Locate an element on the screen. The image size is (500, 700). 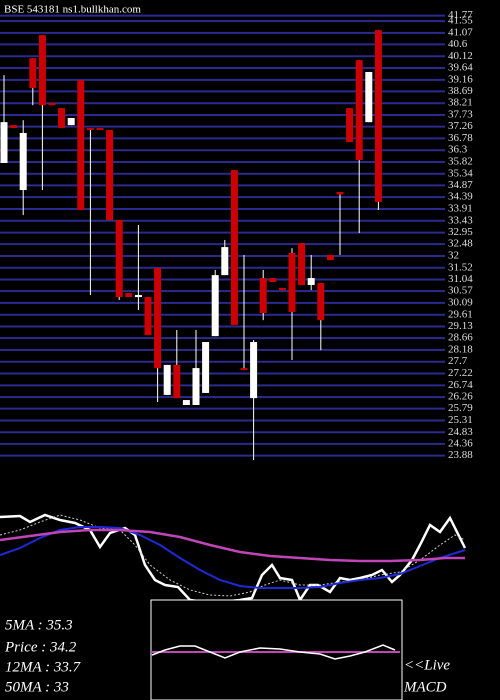
y-tick-label: 40.6 is located at coordinates (458, 44).